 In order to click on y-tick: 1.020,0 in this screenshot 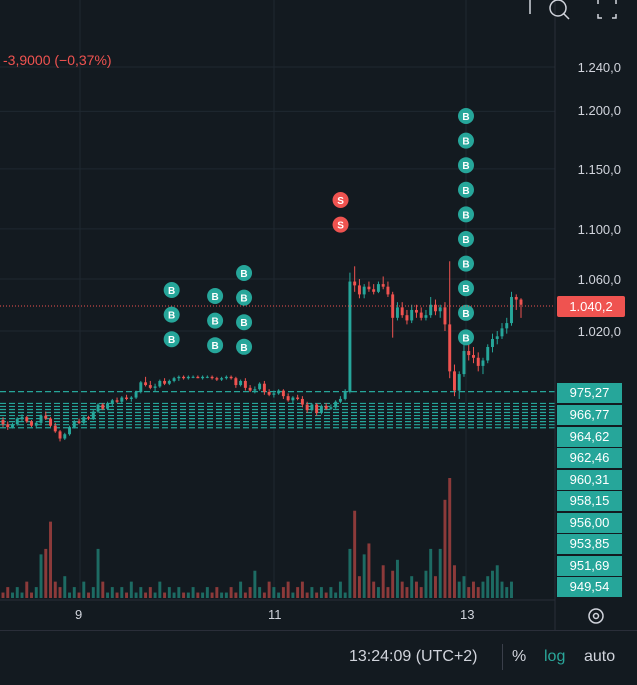, I will do `click(599, 331)`.